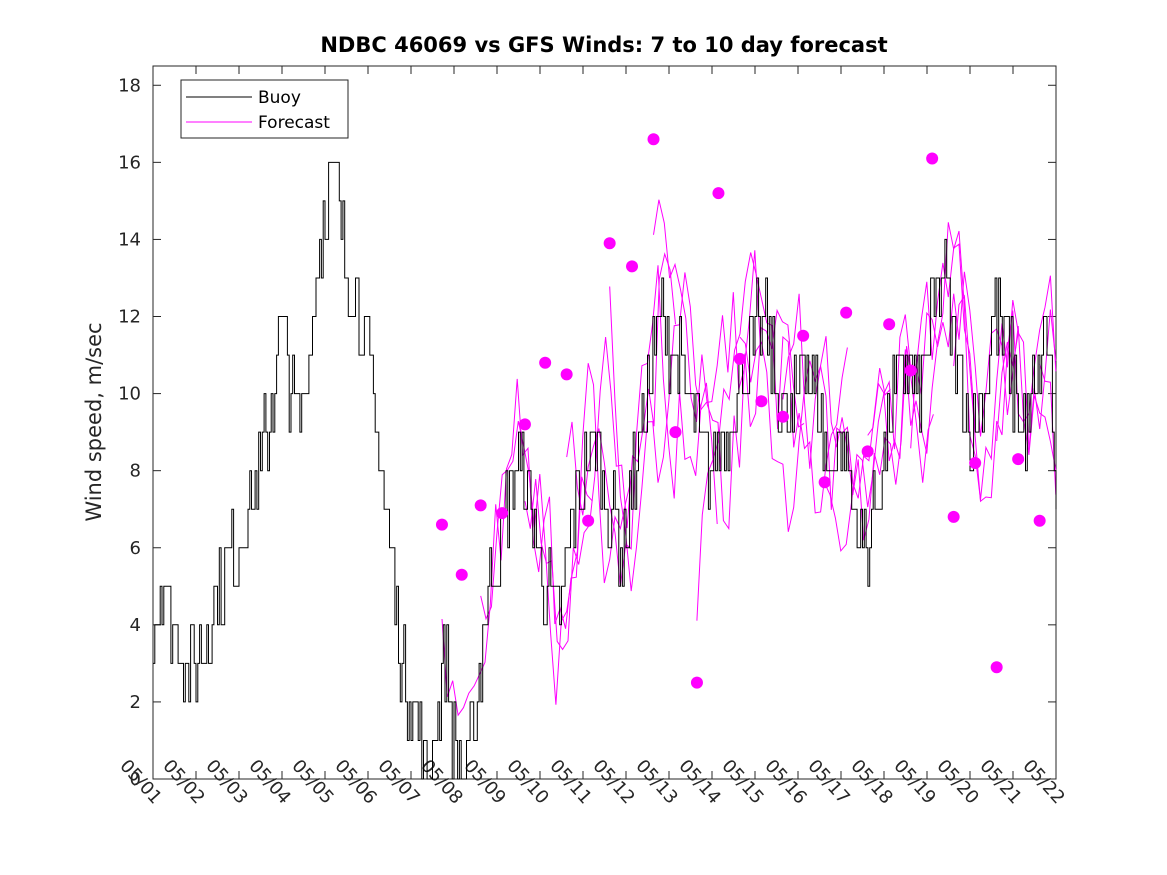 The width and height of the screenshot is (1167, 875). What do you see at coordinates (135, 548) in the screenshot?
I see `y-tick-label: 6` at bounding box center [135, 548].